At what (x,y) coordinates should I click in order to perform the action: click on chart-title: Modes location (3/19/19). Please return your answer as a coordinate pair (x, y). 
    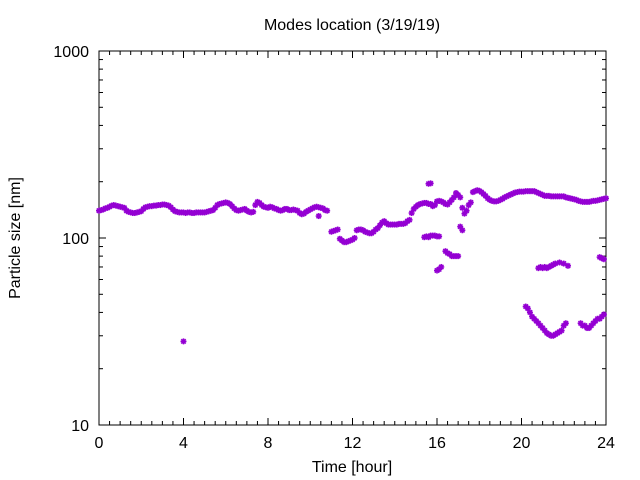
    Looking at the image, I should click on (352, 25).